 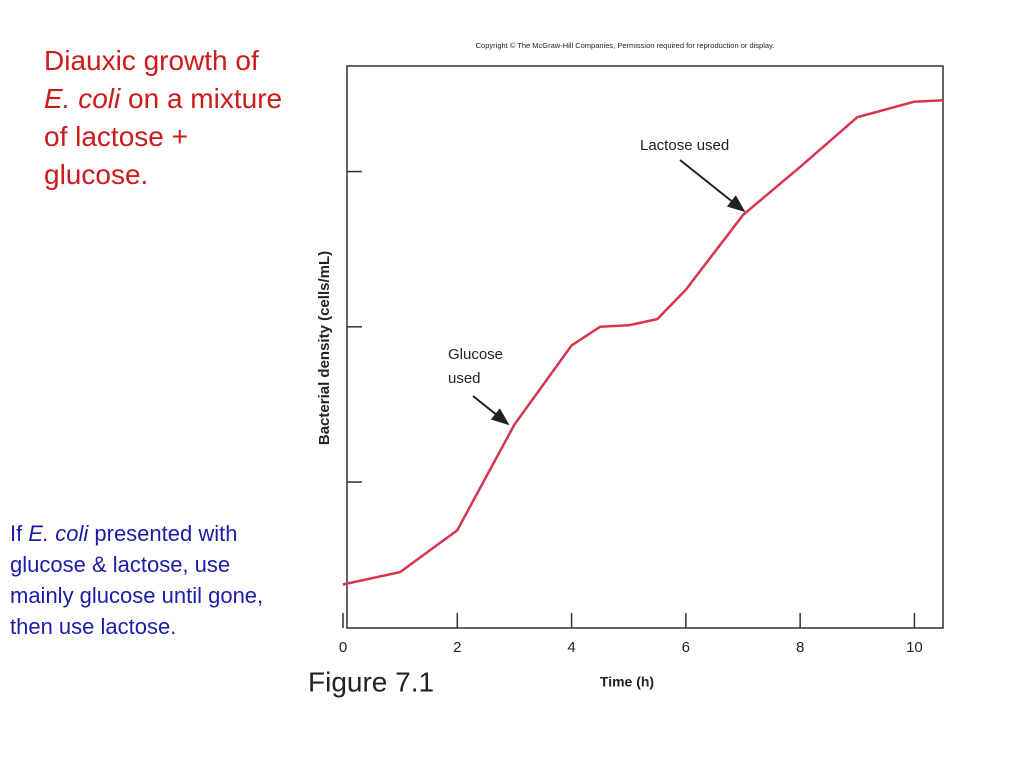 I want to click on body-part: If, so click(x=19, y=533).